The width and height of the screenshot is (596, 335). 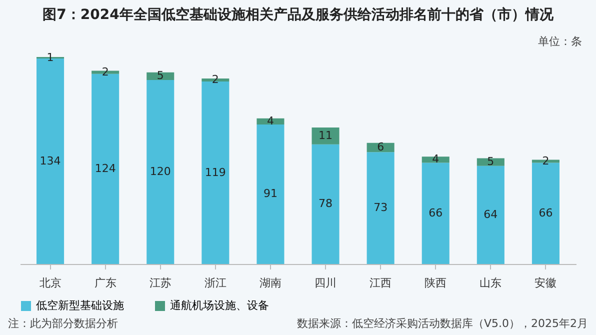 I want to click on data-label: 124, so click(x=105, y=168).